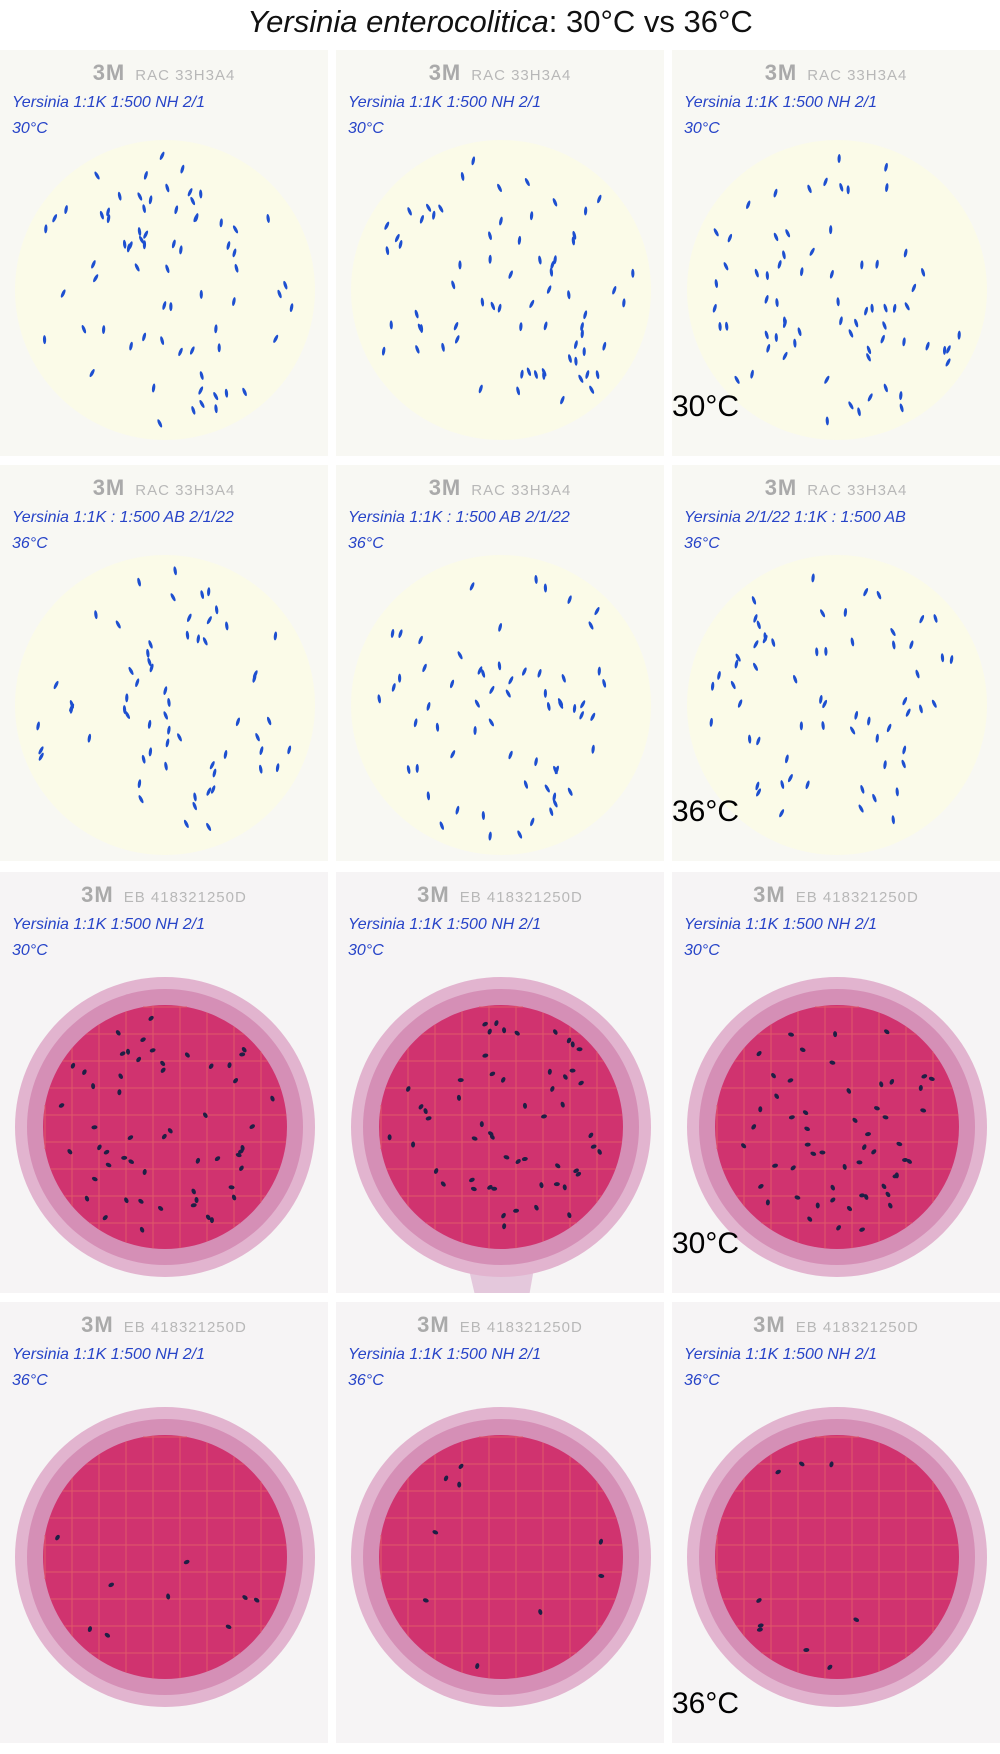  Describe the element at coordinates (501, 290) in the screenshot. I see `growth-area` at that location.